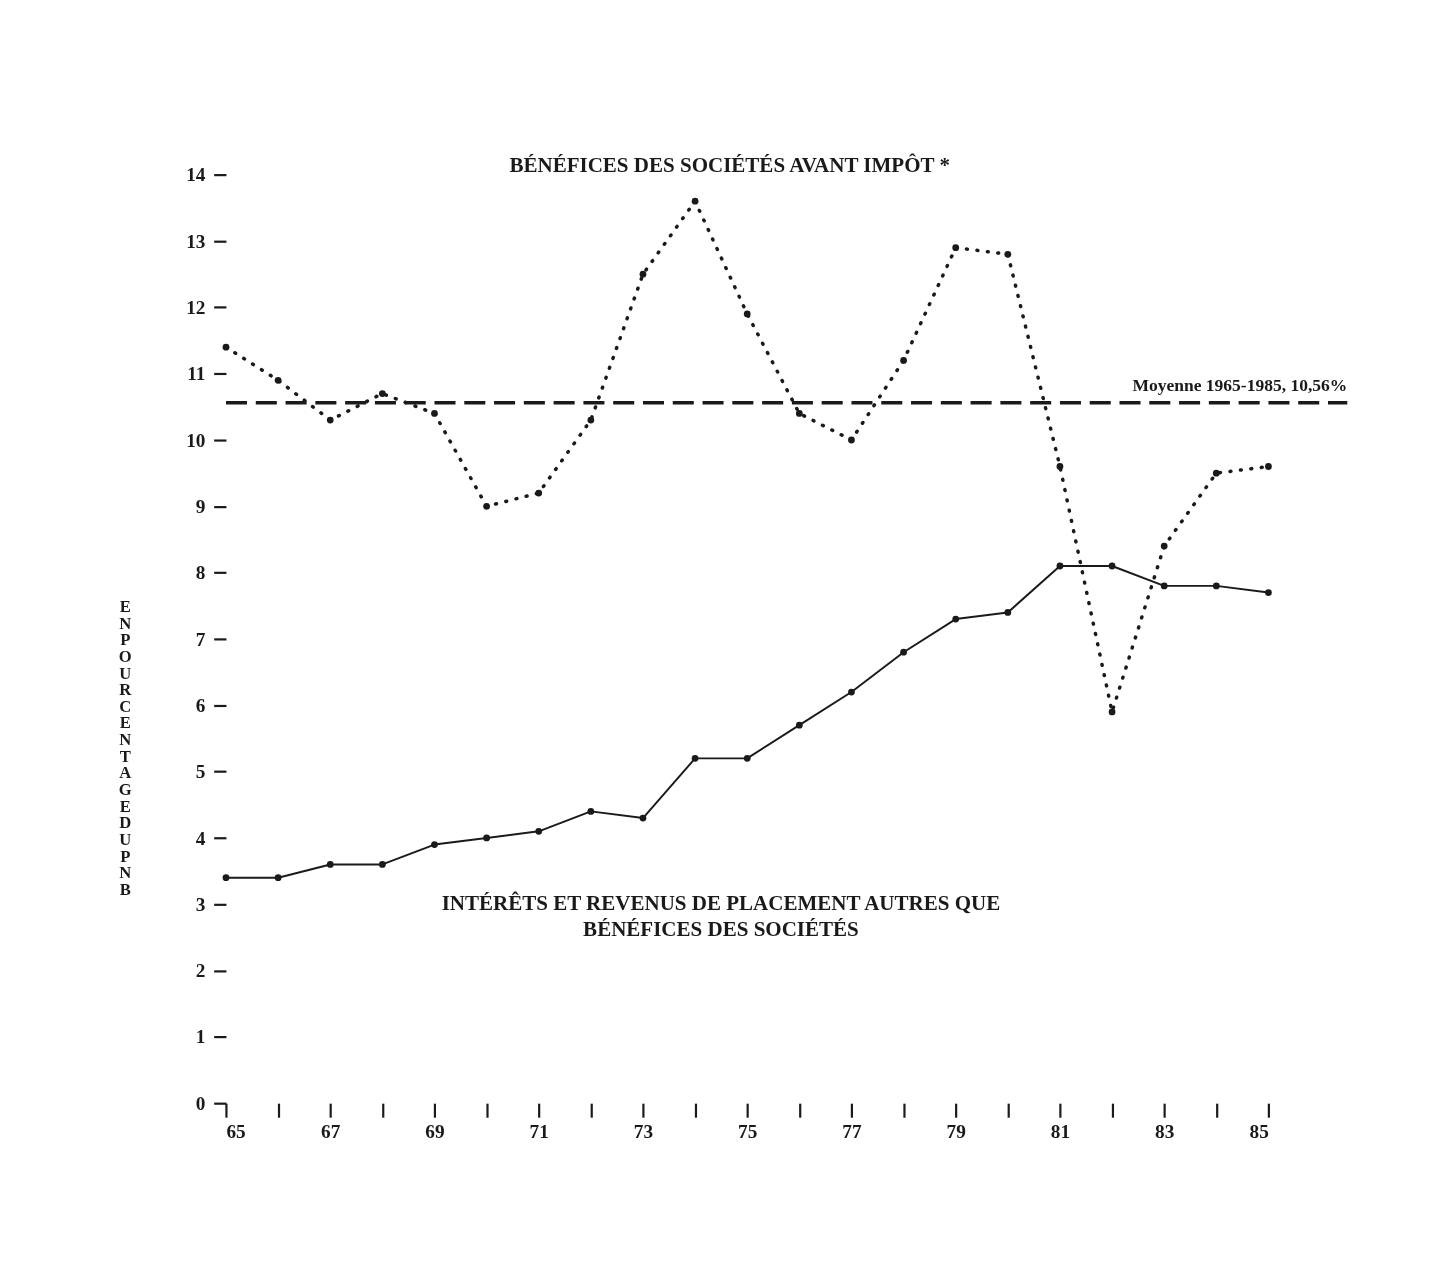 Image resolution: width=1441 pixels, height=1283 pixels. What do you see at coordinates (435, 1131) in the screenshot?
I see `x-tick-label: 69` at bounding box center [435, 1131].